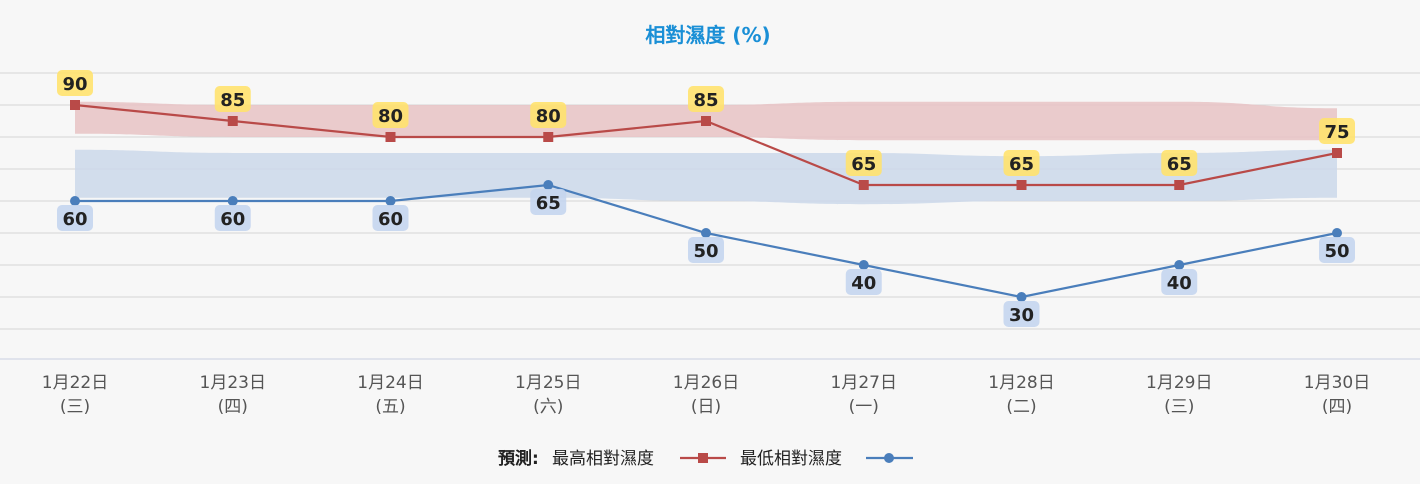  Describe the element at coordinates (390, 383) in the screenshot. I see `x-tick-label: 1月24日` at that location.